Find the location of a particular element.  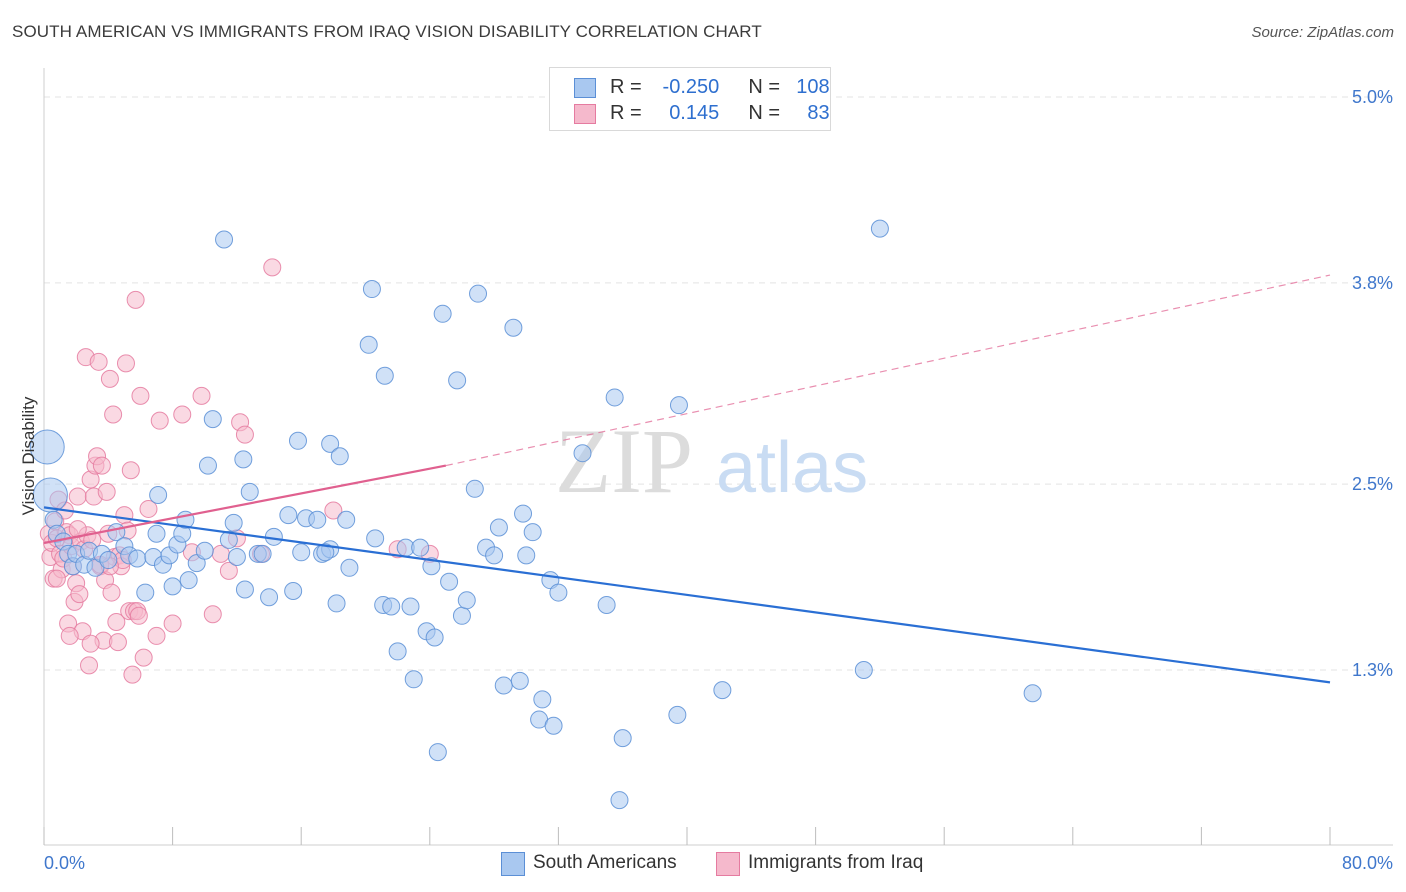

source-credit: Source: ZipAtlas.com is located at coordinates (1322, 32).